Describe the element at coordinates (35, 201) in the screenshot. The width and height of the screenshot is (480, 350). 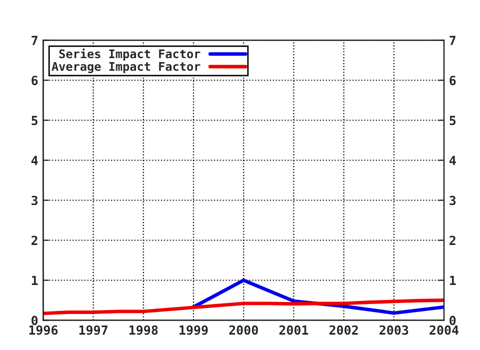
I see `y-tick-label: 3` at that location.